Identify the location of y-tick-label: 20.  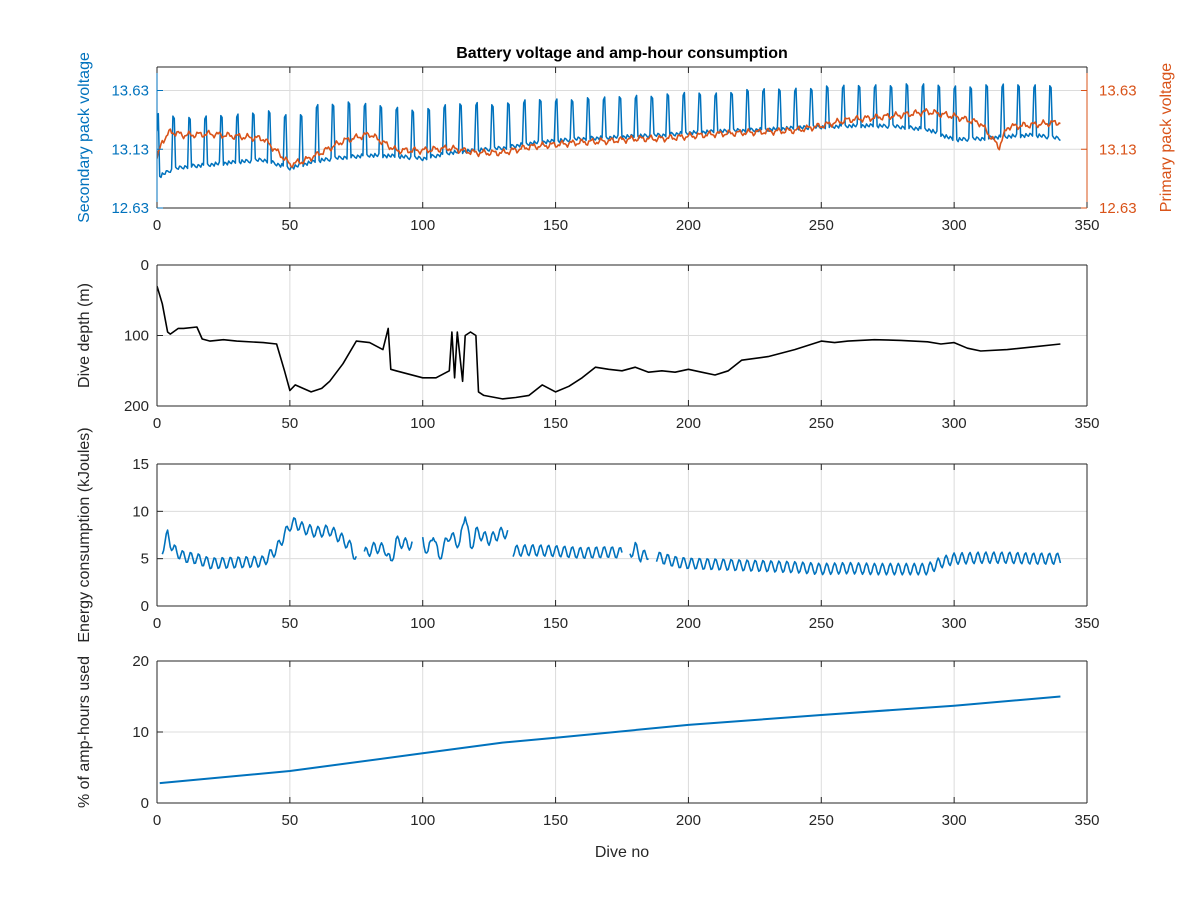
(140, 661).